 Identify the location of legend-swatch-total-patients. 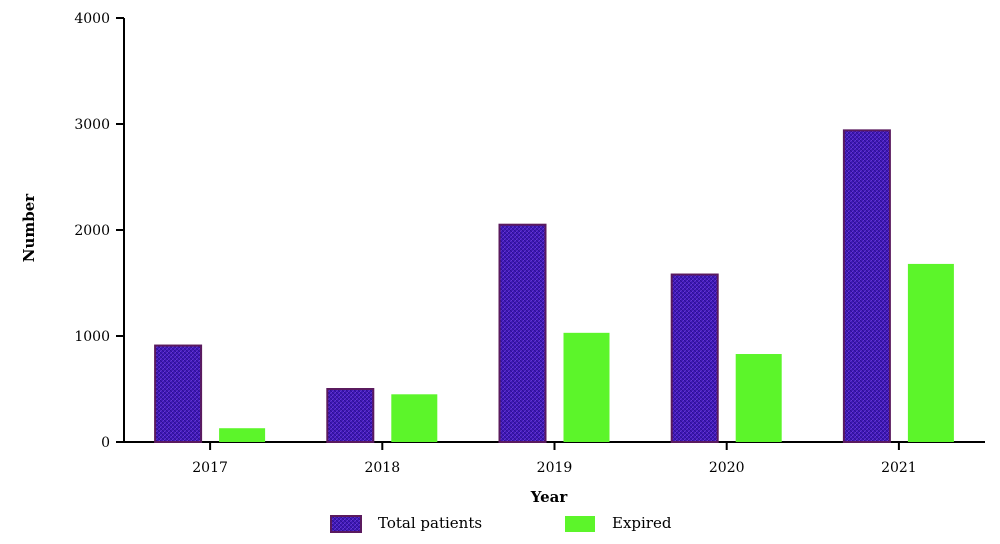
(346, 524).